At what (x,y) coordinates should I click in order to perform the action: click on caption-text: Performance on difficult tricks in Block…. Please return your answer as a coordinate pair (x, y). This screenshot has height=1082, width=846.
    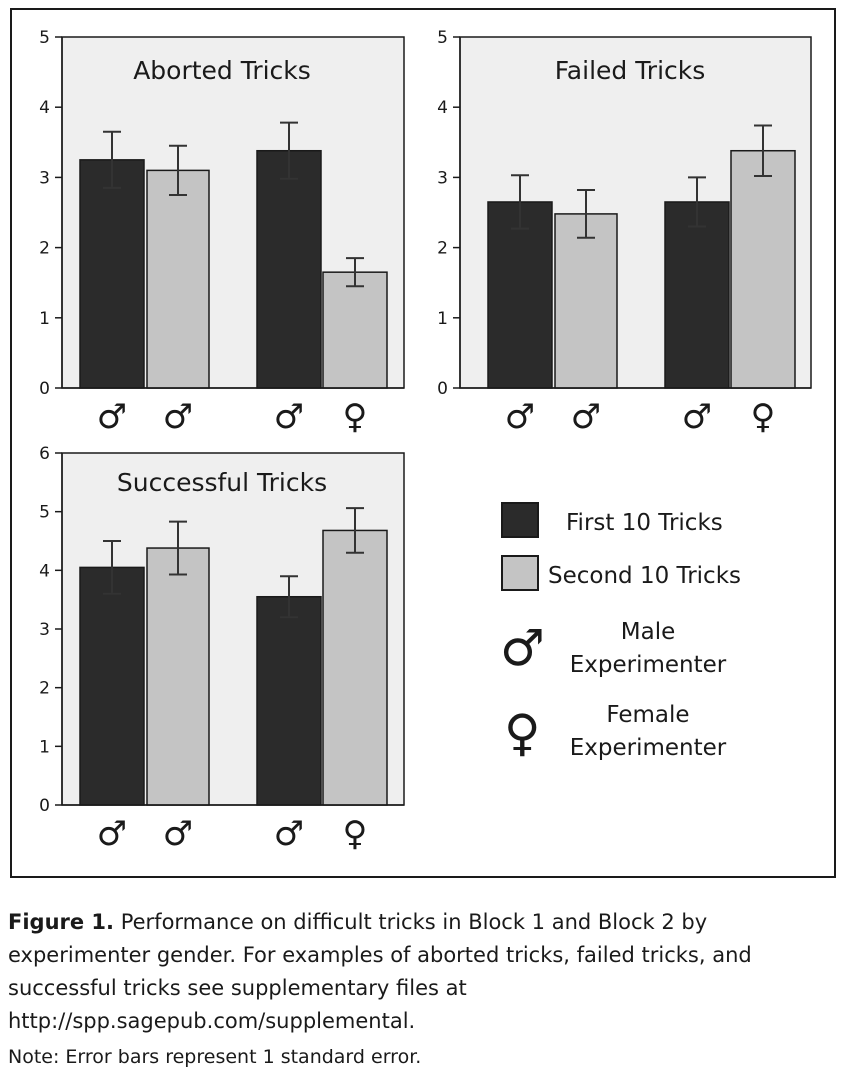
    Looking at the image, I should click on (380, 971).